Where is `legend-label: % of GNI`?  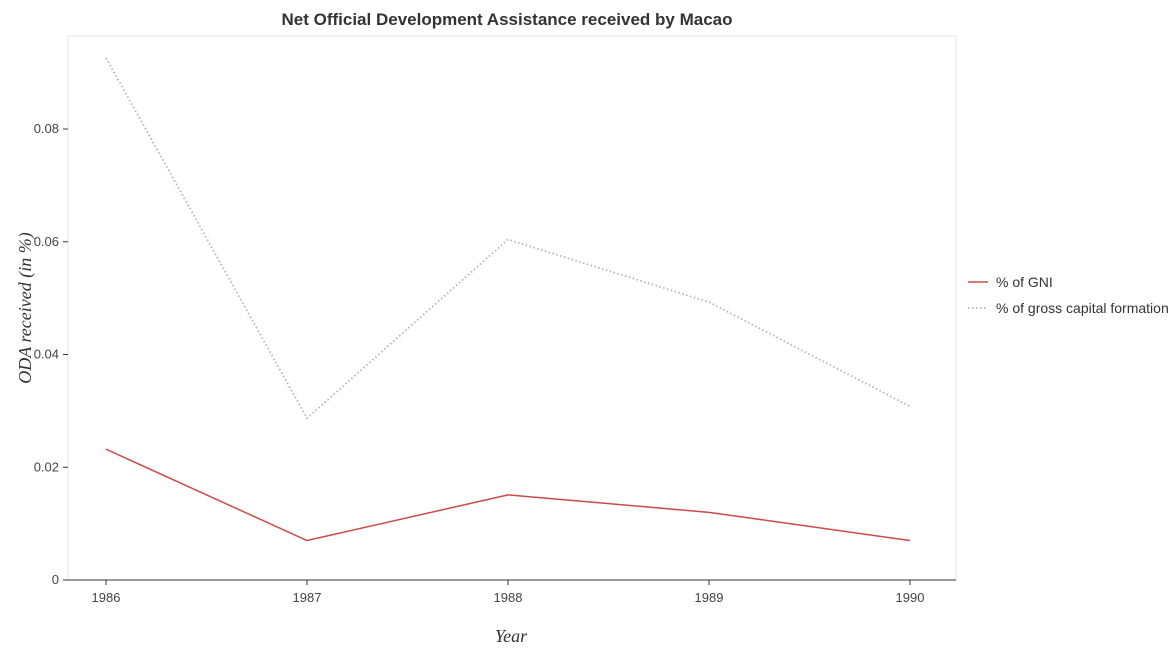
legend-label: % of GNI is located at coordinates (1024, 282).